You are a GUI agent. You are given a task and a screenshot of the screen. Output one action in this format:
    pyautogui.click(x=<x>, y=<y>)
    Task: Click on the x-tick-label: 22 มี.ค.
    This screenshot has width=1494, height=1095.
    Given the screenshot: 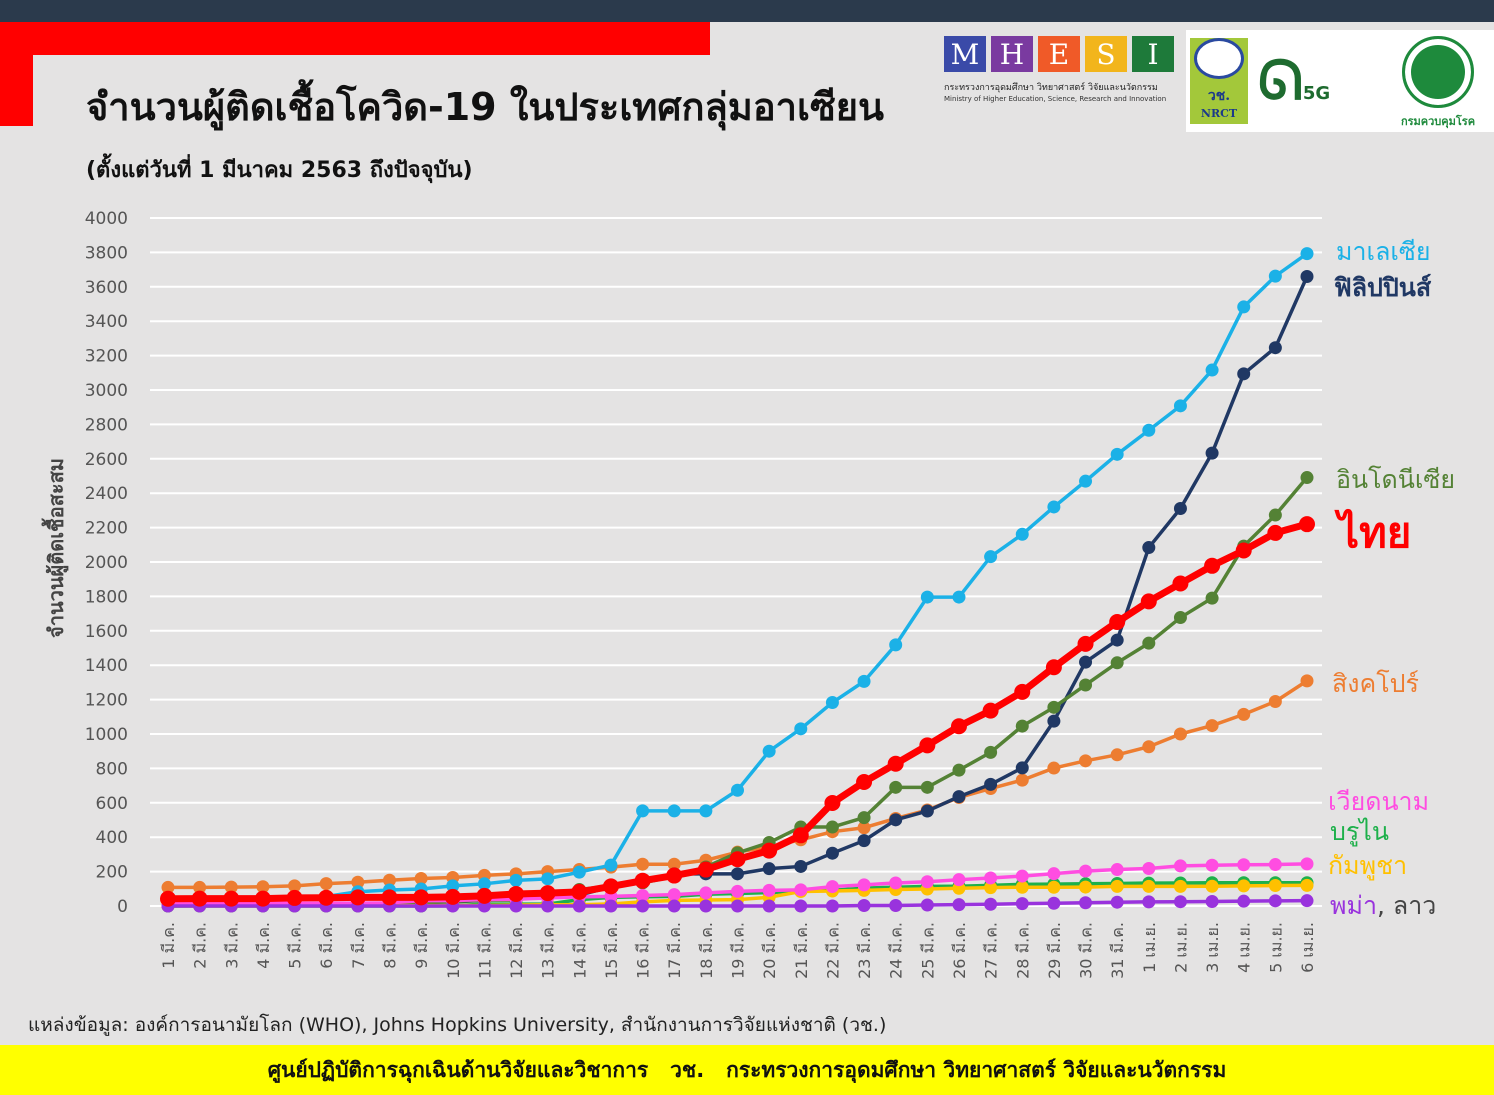 What is the action you would take?
    pyautogui.click(x=832, y=950)
    